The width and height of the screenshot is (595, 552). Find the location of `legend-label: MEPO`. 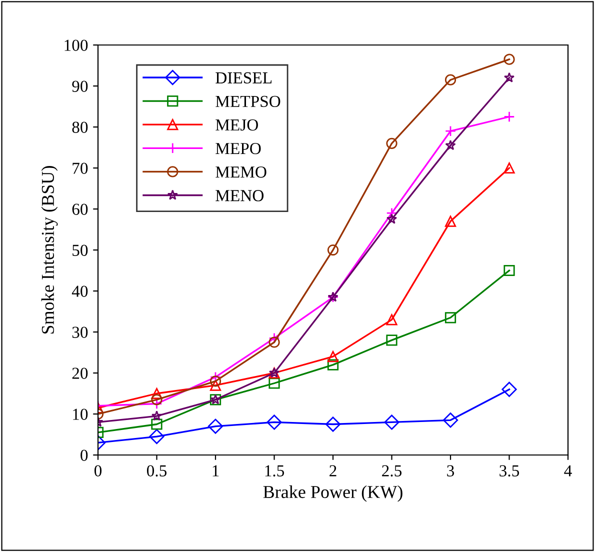

legend-label: MEPO is located at coordinates (238, 148).